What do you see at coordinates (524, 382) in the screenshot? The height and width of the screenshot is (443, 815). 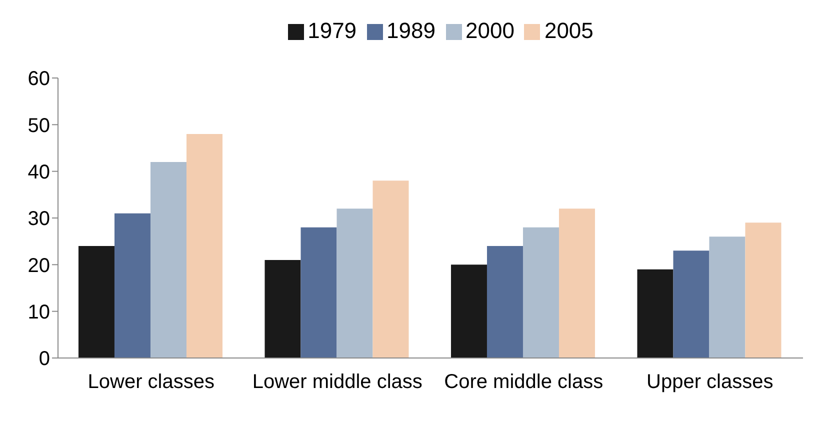 I see `x-tick-label: Core middle class` at bounding box center [524, 382].